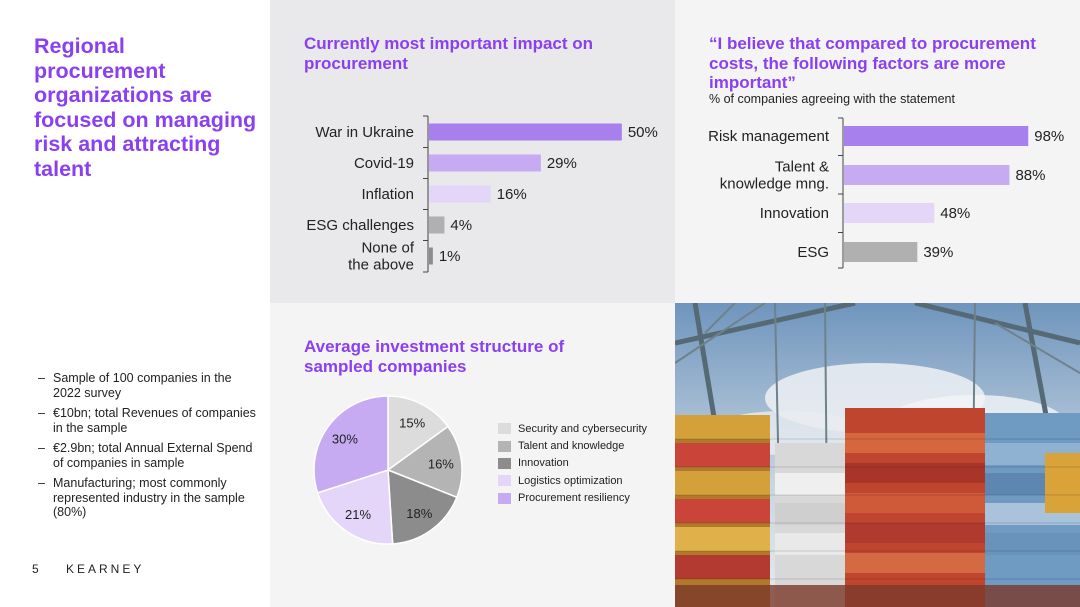 Image resolution: width=1080 pixels, height=607 pixels. What do you see at coordinates (419, 513) in the screenshot?
I see `pie-value-label: 18%` at bounding box center [419, 513].